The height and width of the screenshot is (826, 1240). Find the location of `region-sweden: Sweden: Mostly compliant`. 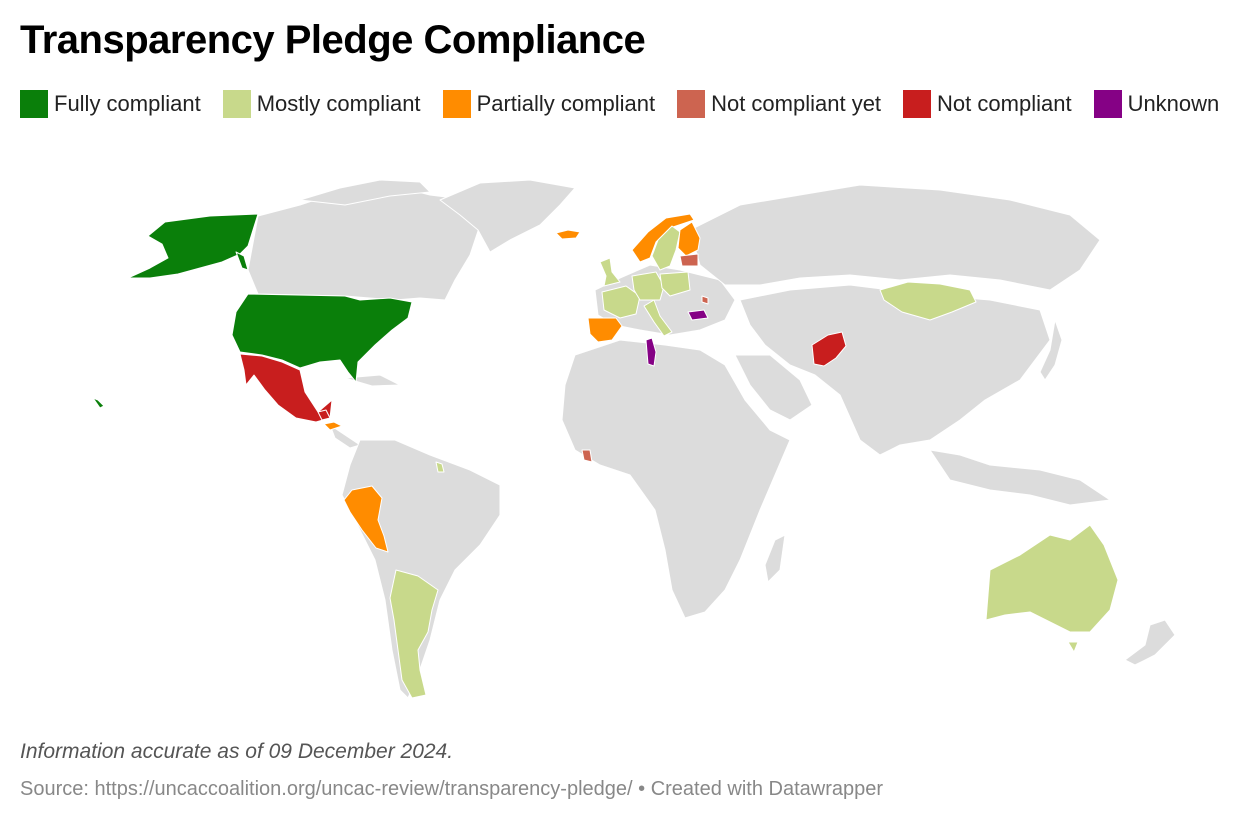

region-sweden: Sweden: Mostly compliant is located at coordinates (666, 248).